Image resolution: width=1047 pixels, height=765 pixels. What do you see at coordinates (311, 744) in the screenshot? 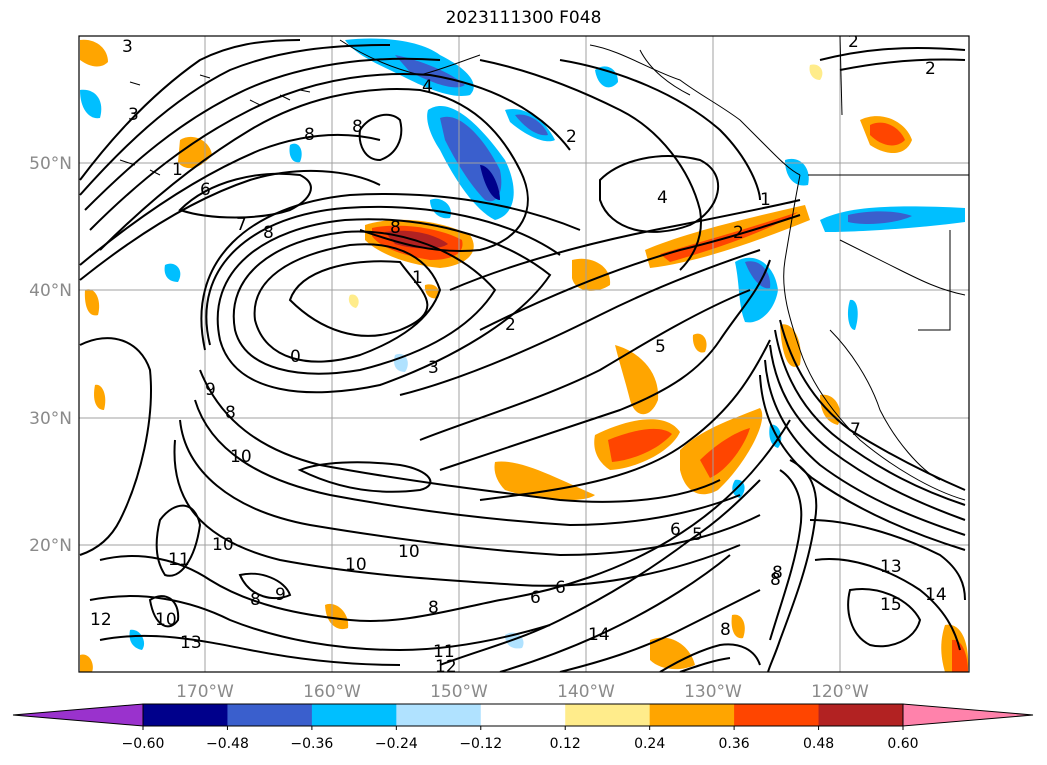
I see `colorbar-tick-label: −0.36` at bounding box center [311, 744].